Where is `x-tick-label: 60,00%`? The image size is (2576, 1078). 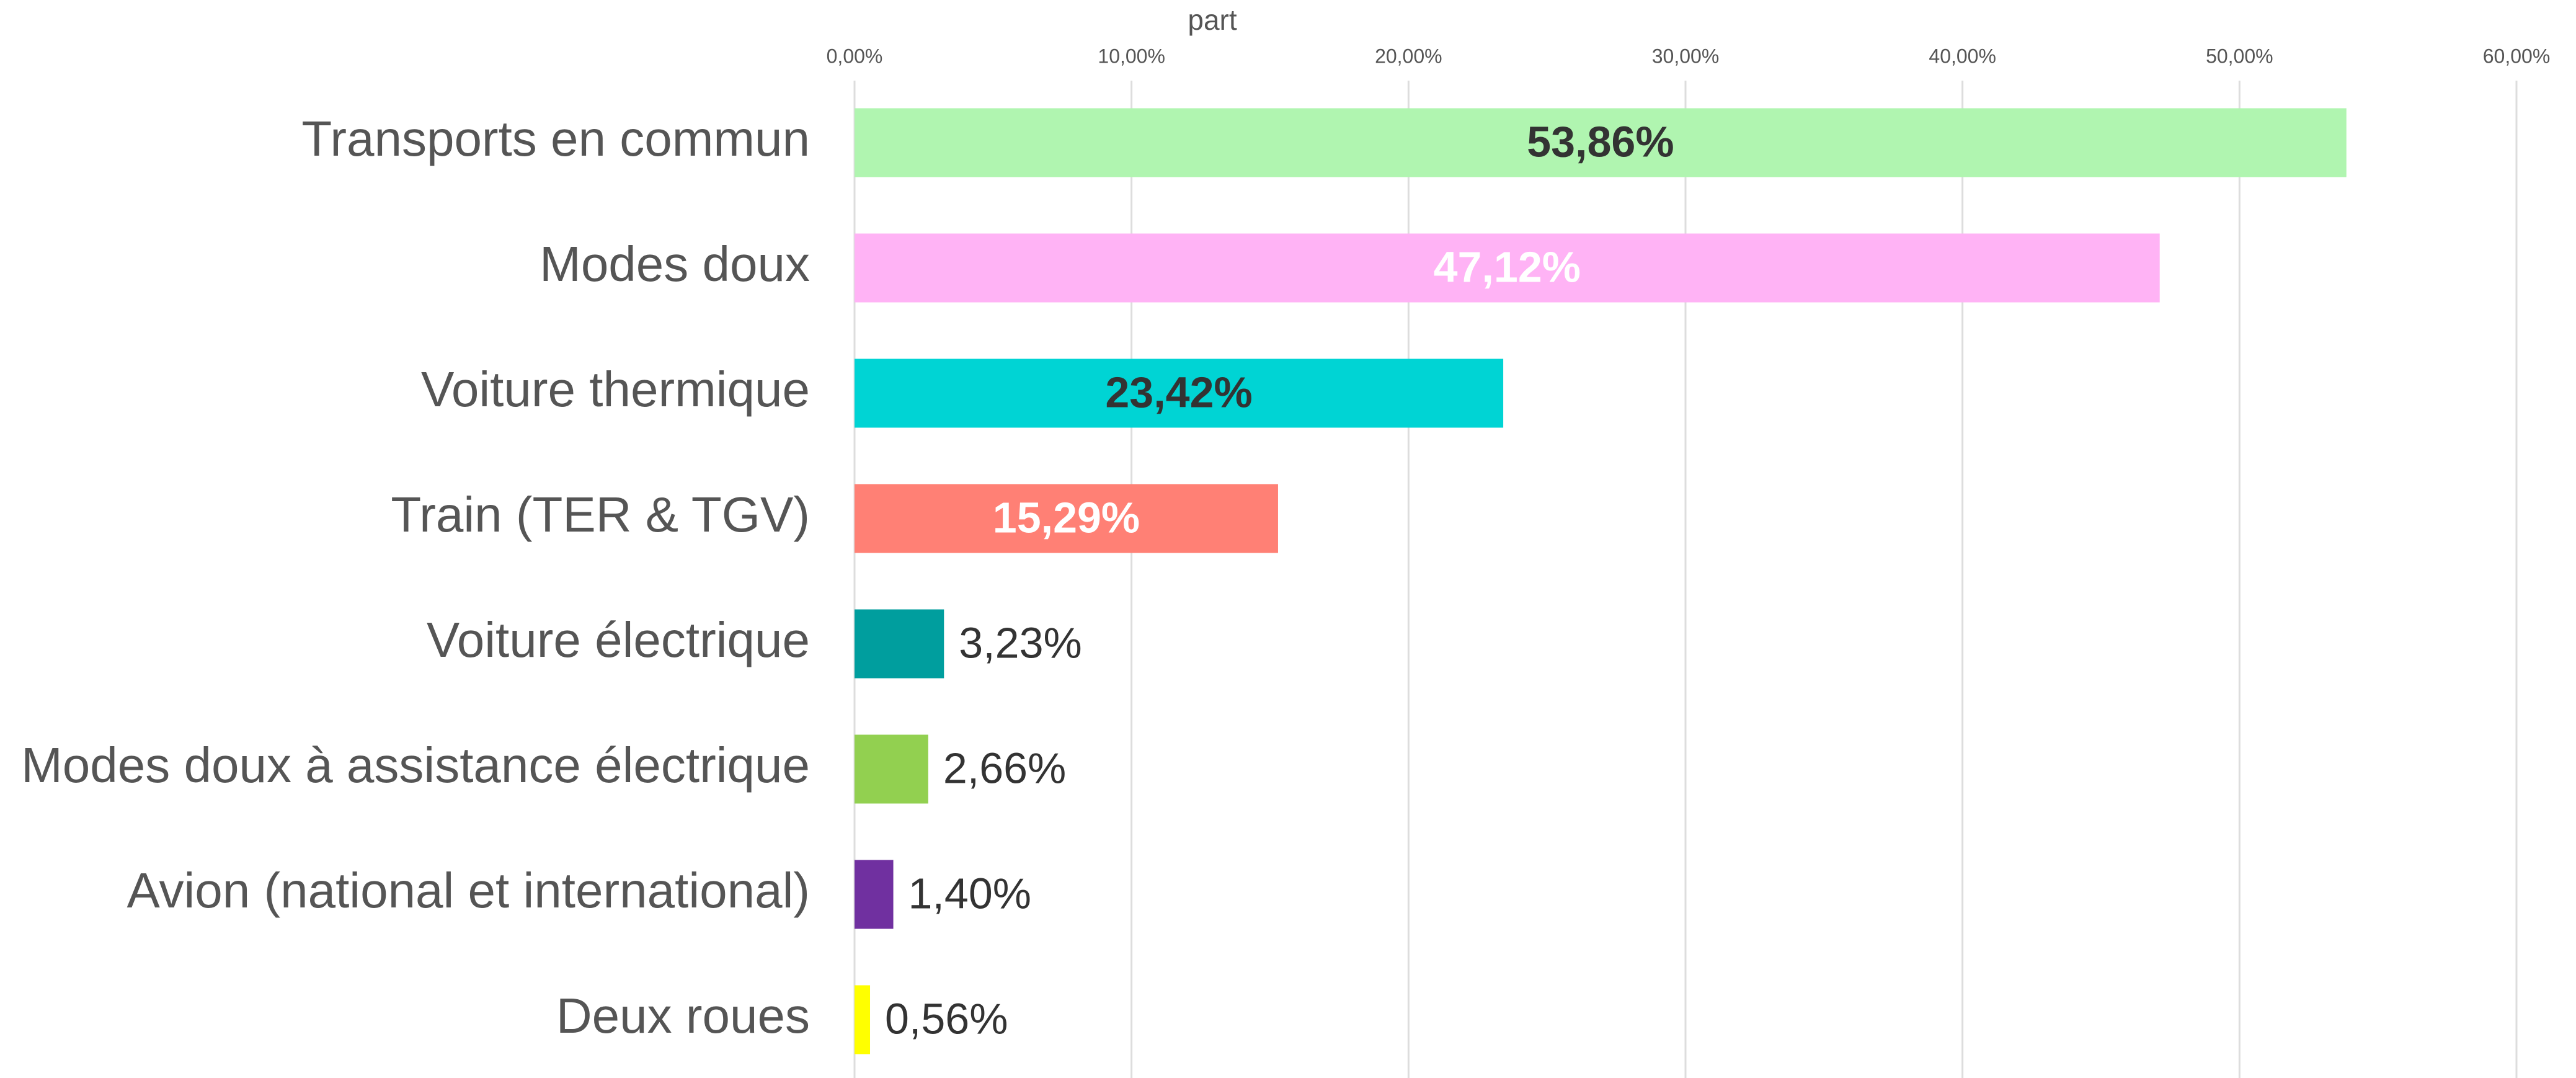
x-tick-label: 60,00% is located at coordinates (2517, 56).